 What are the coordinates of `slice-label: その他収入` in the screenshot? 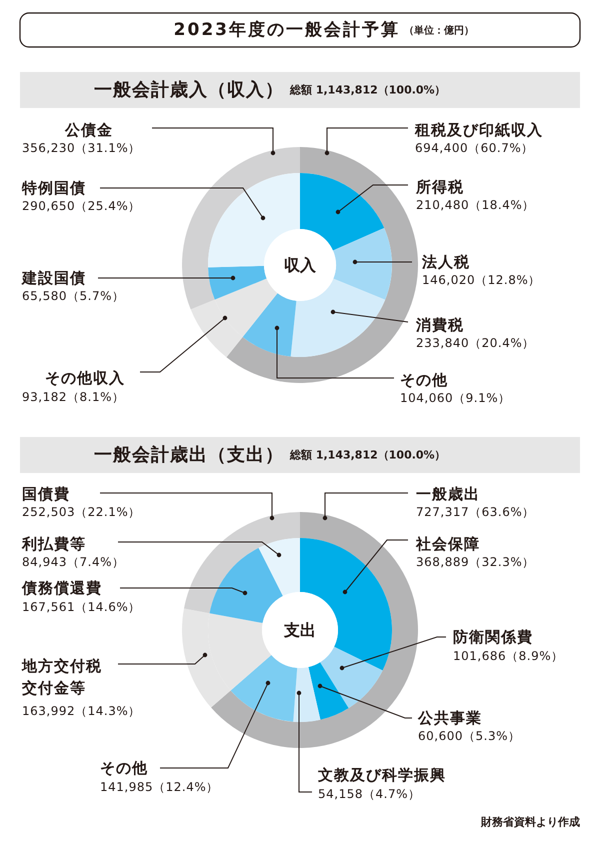 It's located at (85, 378).